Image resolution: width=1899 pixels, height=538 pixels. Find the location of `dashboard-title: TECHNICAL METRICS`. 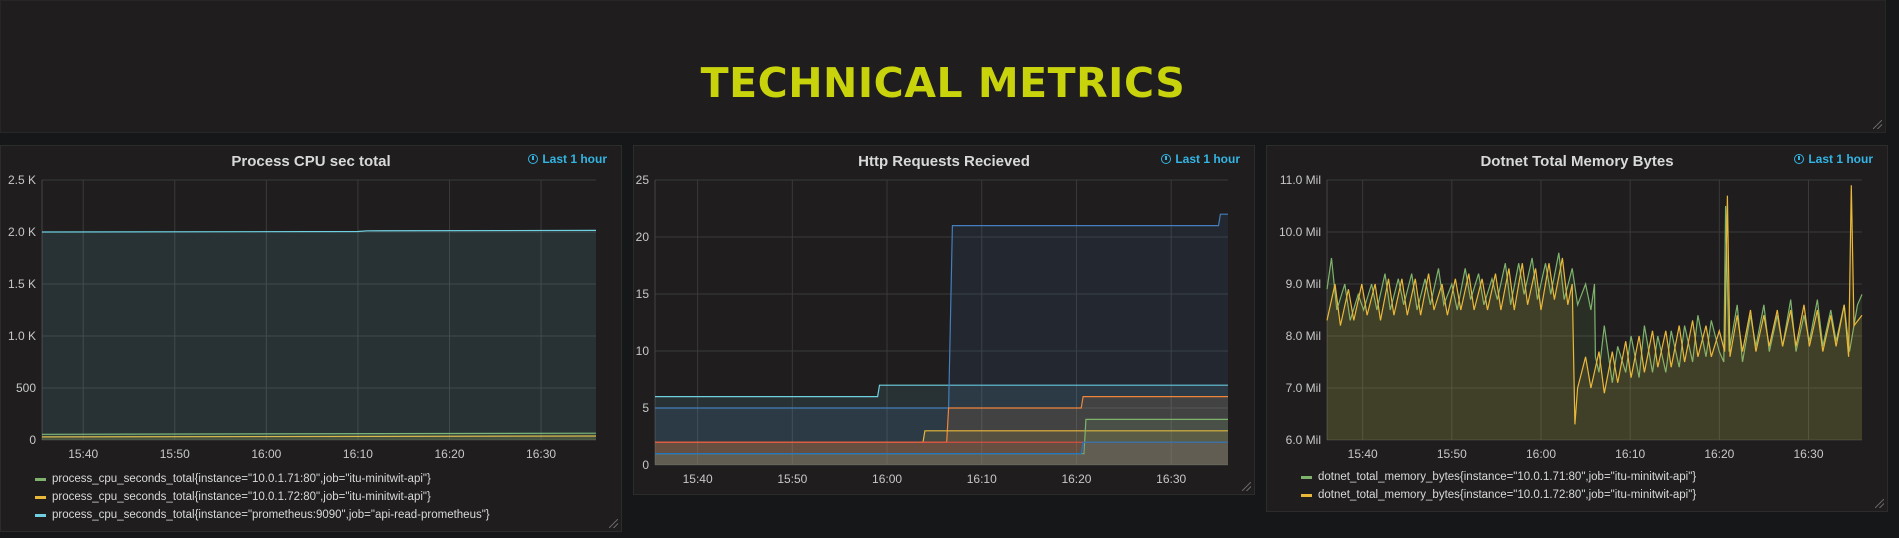

dashboard-title: TECHNICAL METRICS is located at coordinates (943, 83).